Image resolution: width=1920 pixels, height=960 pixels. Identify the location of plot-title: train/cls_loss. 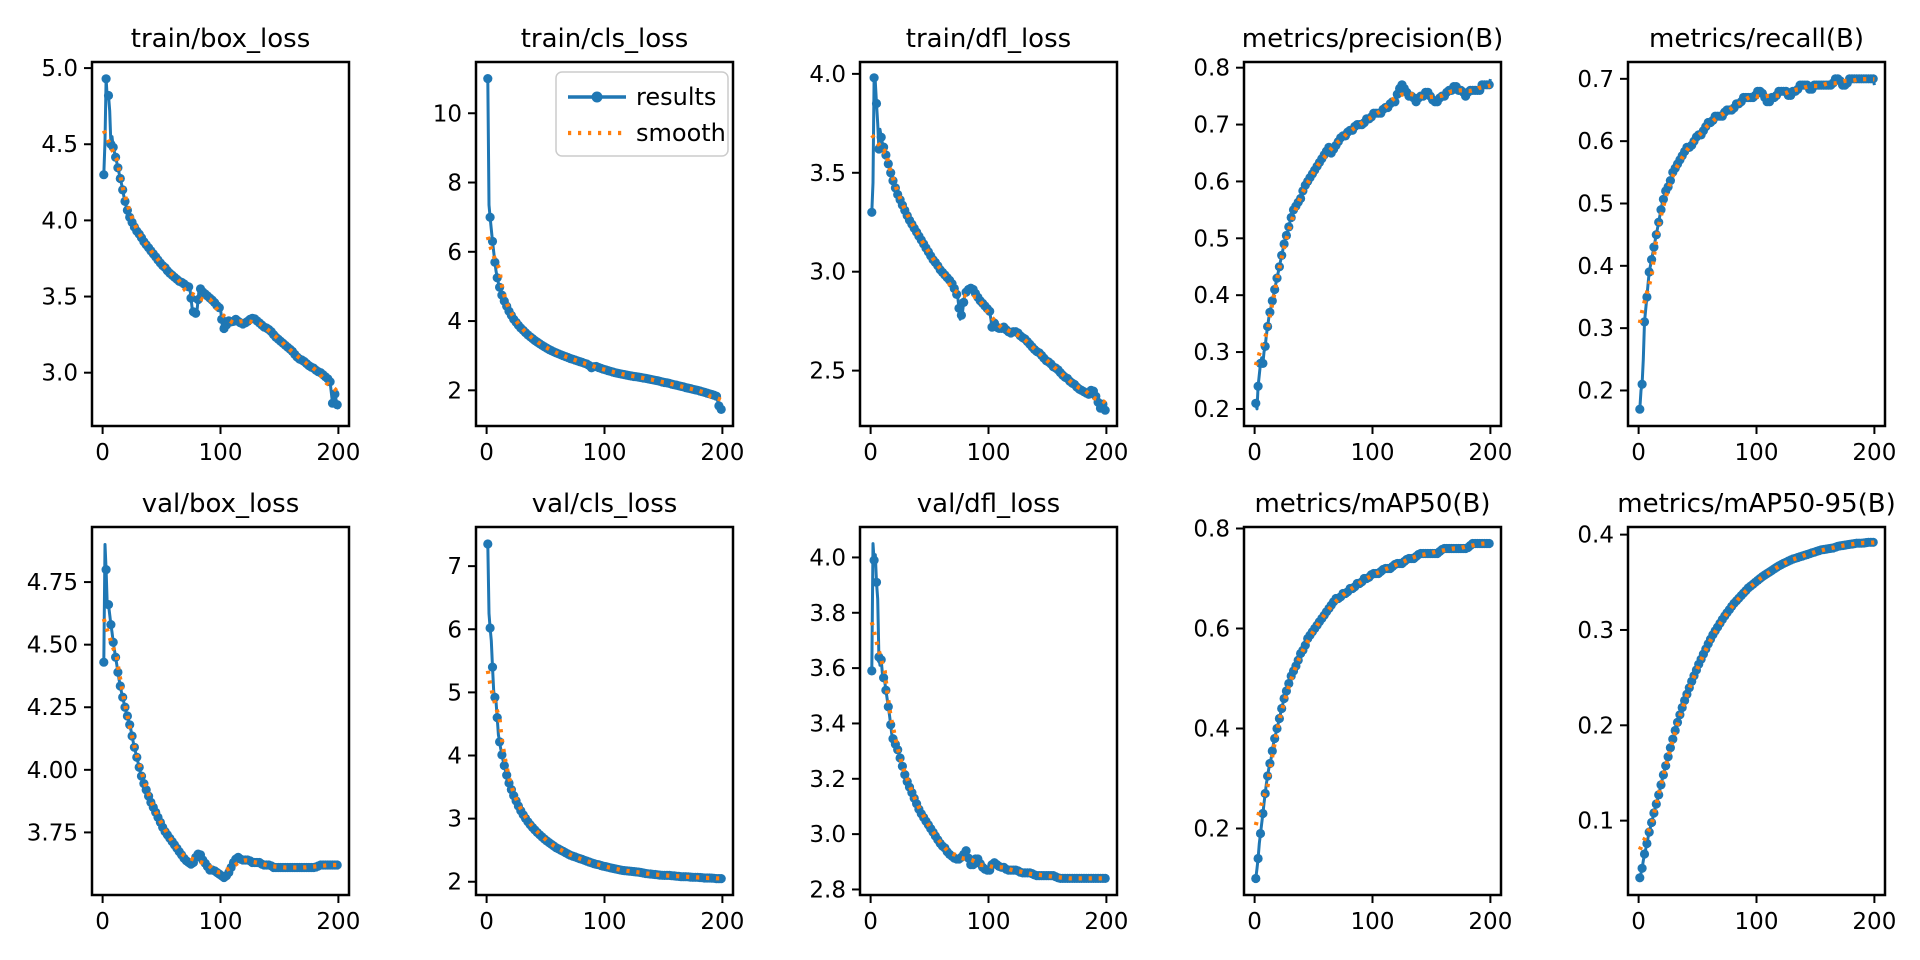
(605, 39).